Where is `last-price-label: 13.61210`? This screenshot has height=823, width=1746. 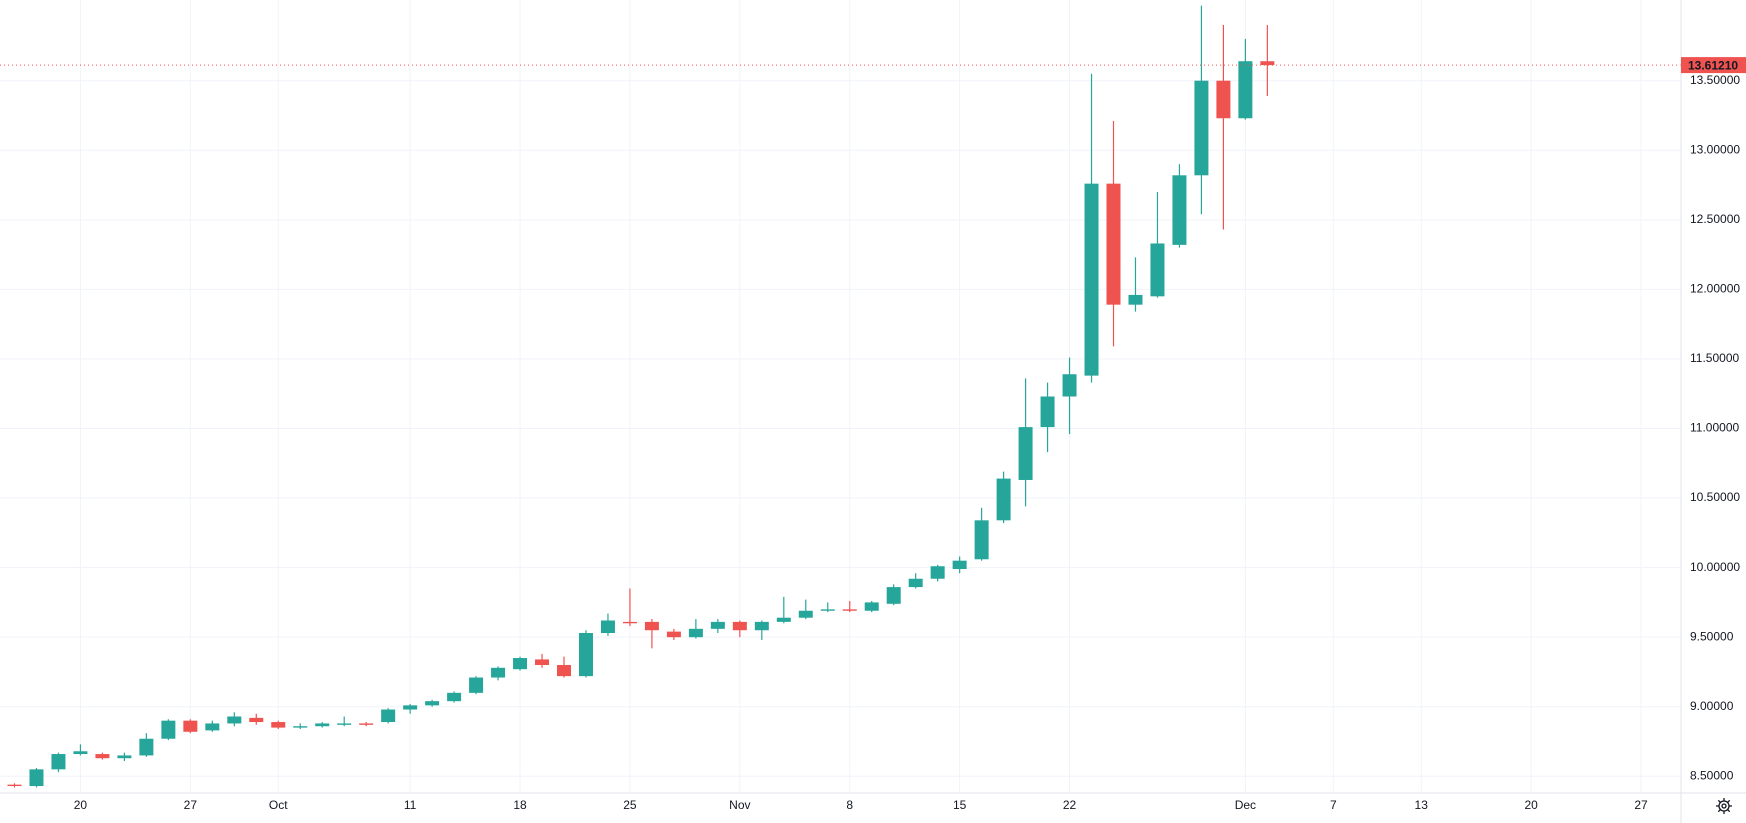
last-price-label: 13.61210 is located at coordinates (1713, 65).